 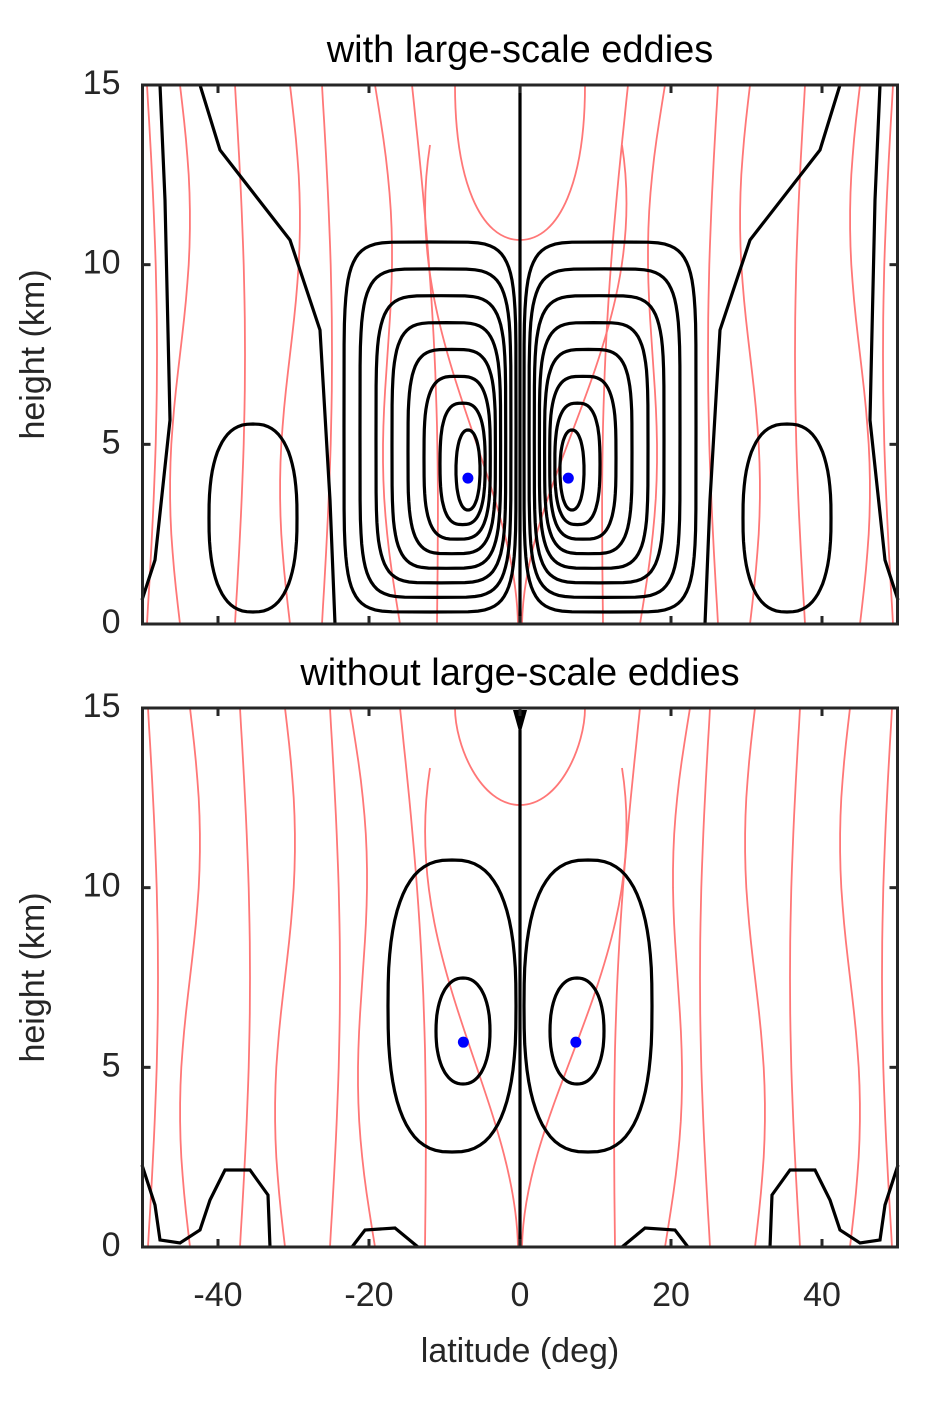 I want to click on x-tick-label: -40, so click(x=217, y=1295).